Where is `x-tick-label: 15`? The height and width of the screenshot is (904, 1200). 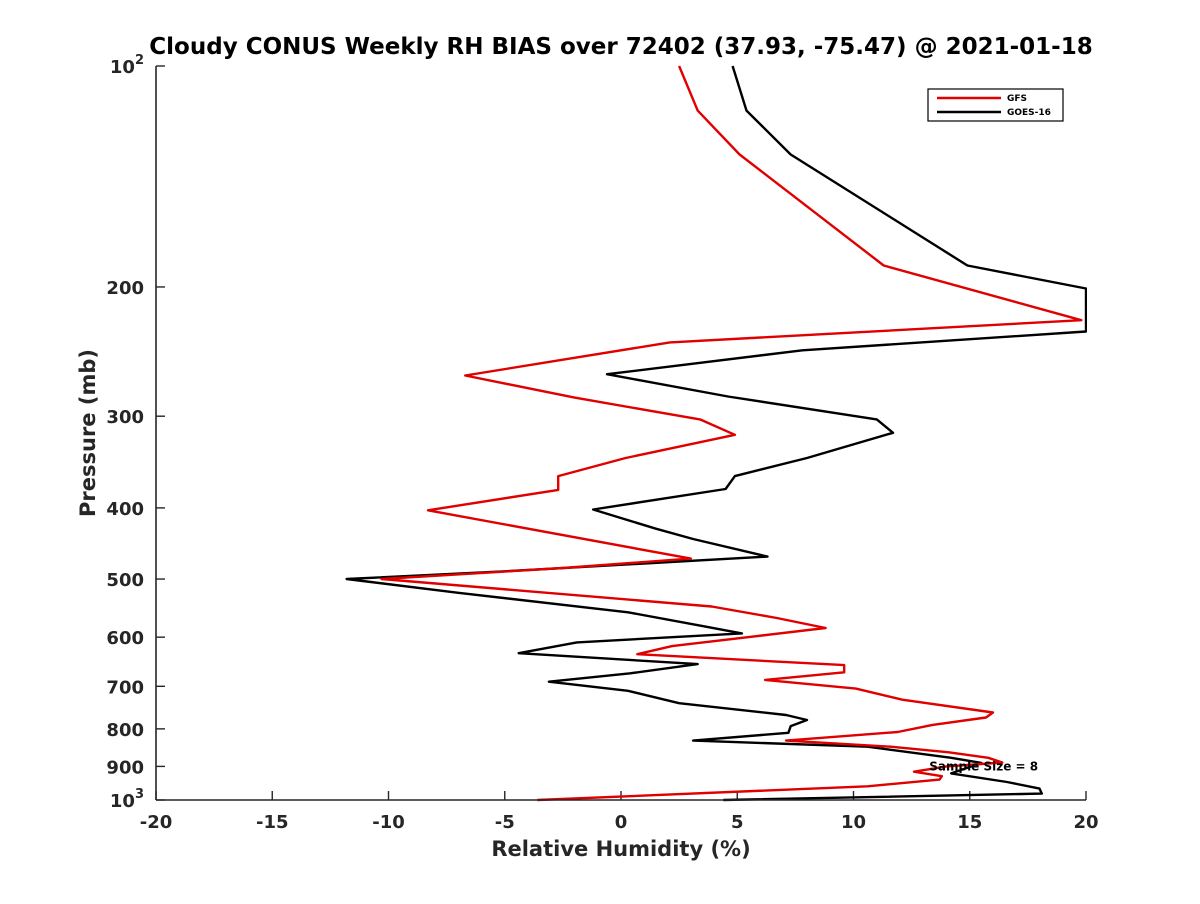
x-tick-label: 15 is located at coordinates (969, 822).